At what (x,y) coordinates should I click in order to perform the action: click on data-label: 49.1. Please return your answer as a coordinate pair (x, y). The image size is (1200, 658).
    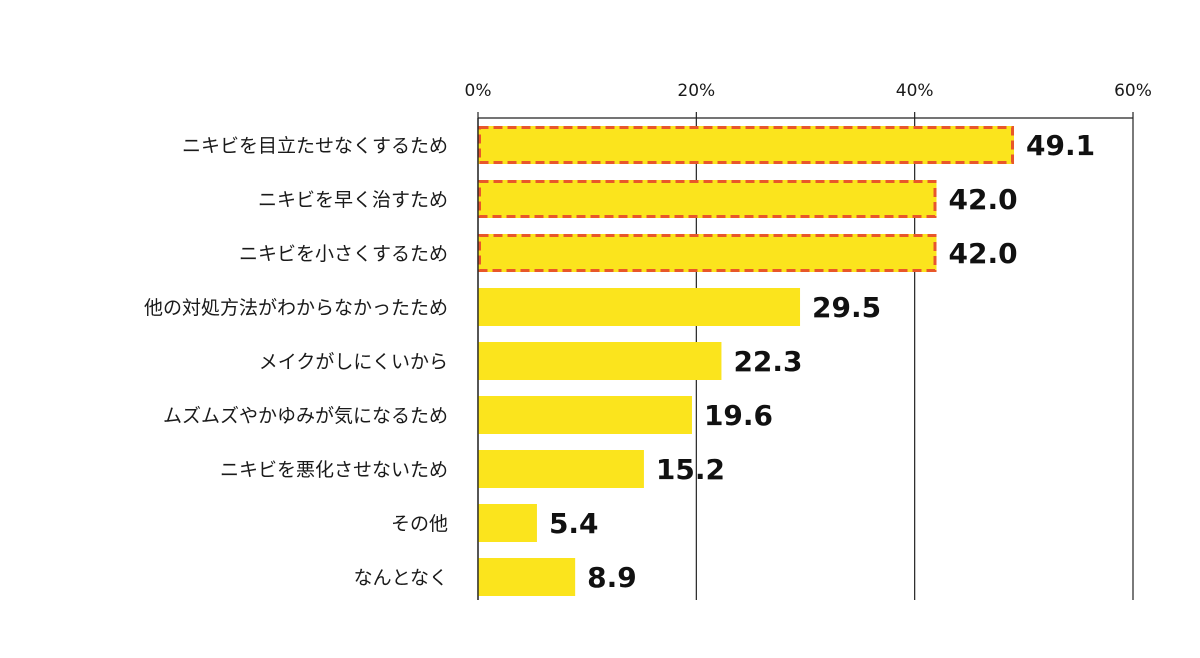
    Looking at the image, I should click on (1060, 145).